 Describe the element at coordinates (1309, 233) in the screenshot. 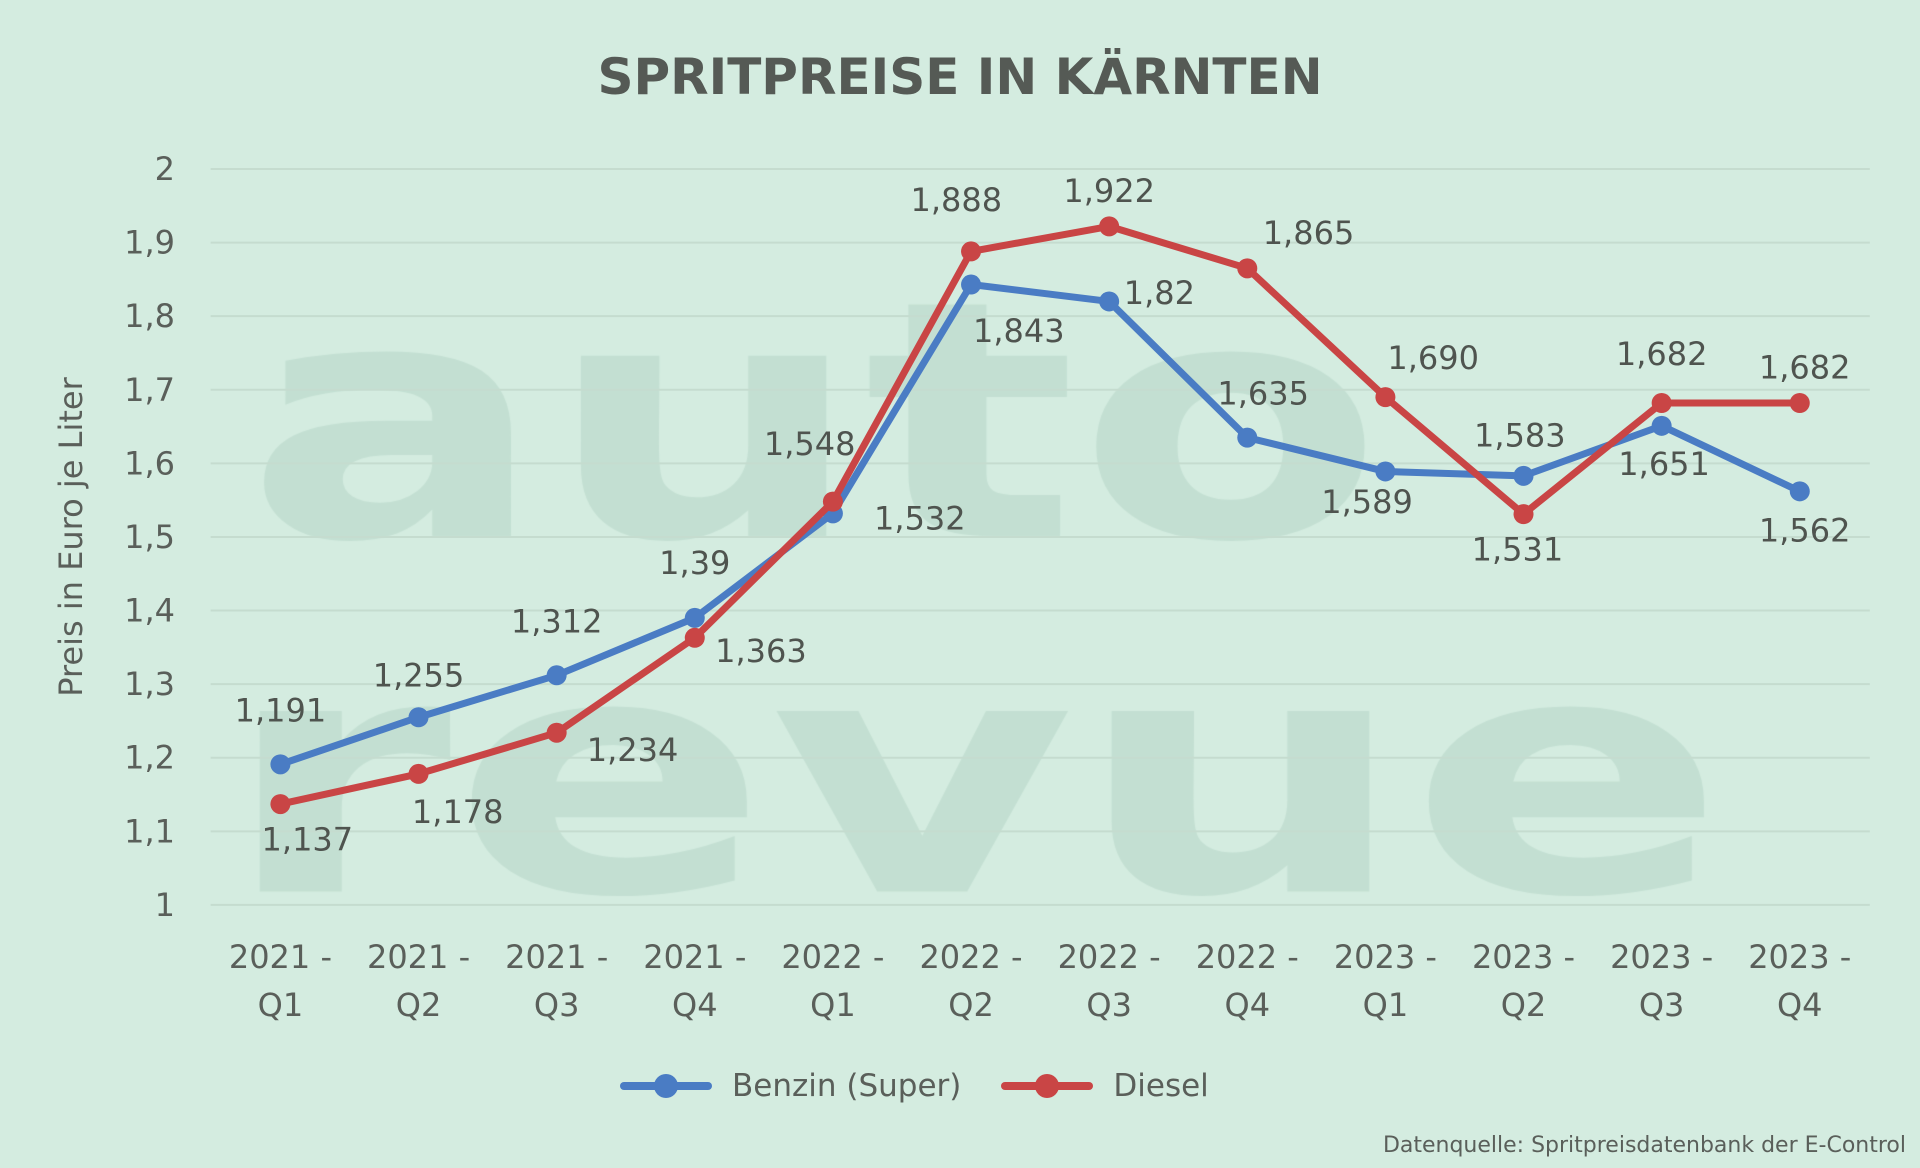

I see `data-label-diesel: 1,865` at that location.